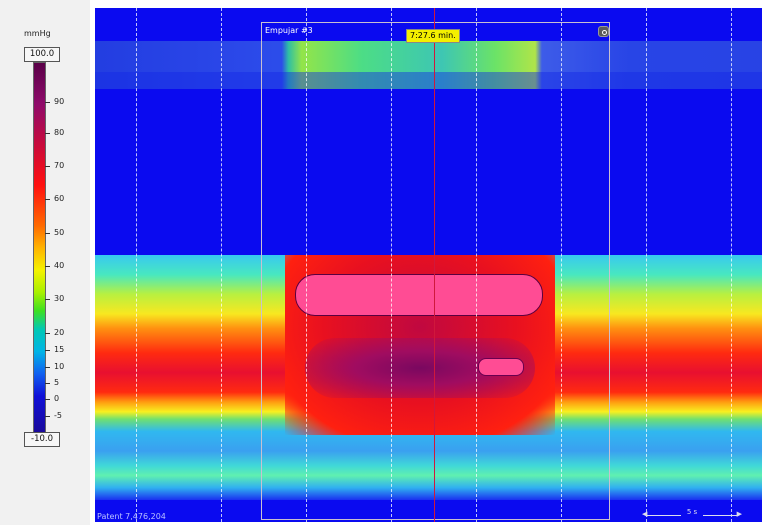 This screenshot has width=762, height=525. What do you see at coordinates (37, 33) in the screenshot?
I see `unit-label: mmHg` at bounding box center [37, 33].